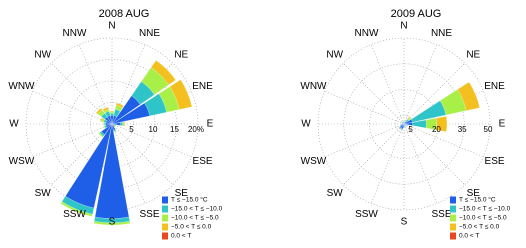 The height and width of the screenshot is (248, 526). Describe the element at coordinates (403, 26) in the screenshot. I see `direction-label: N` at that location.